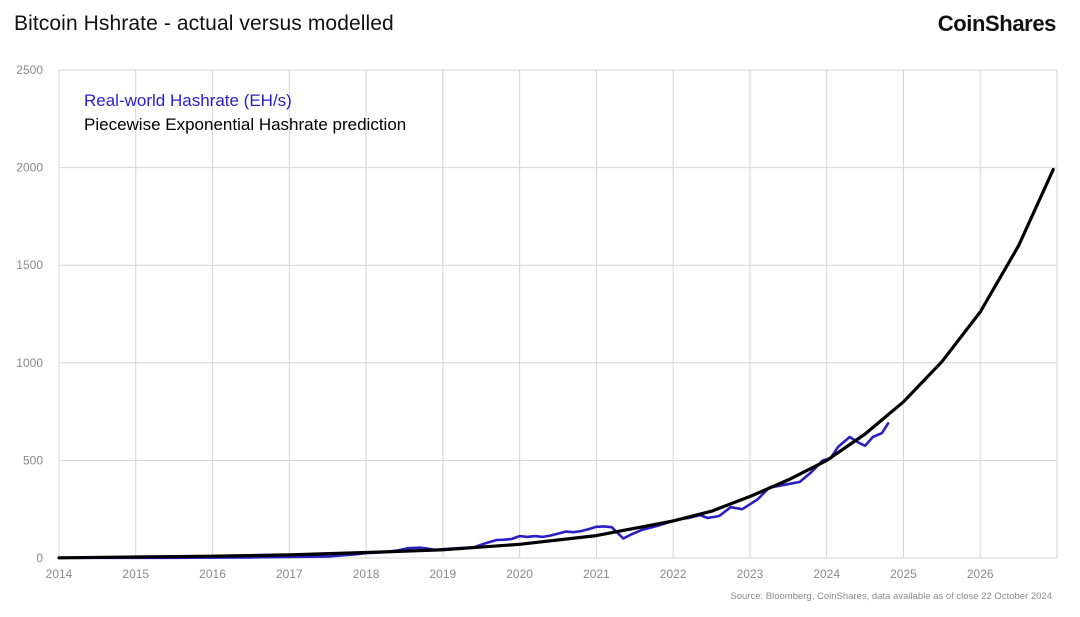 The width and height of the screenshot is (1080, 617). What do you see at coordinates (29, 168) in the screenshot?
I see `y-tick-label: 2000` at bounding box center [29, 168].